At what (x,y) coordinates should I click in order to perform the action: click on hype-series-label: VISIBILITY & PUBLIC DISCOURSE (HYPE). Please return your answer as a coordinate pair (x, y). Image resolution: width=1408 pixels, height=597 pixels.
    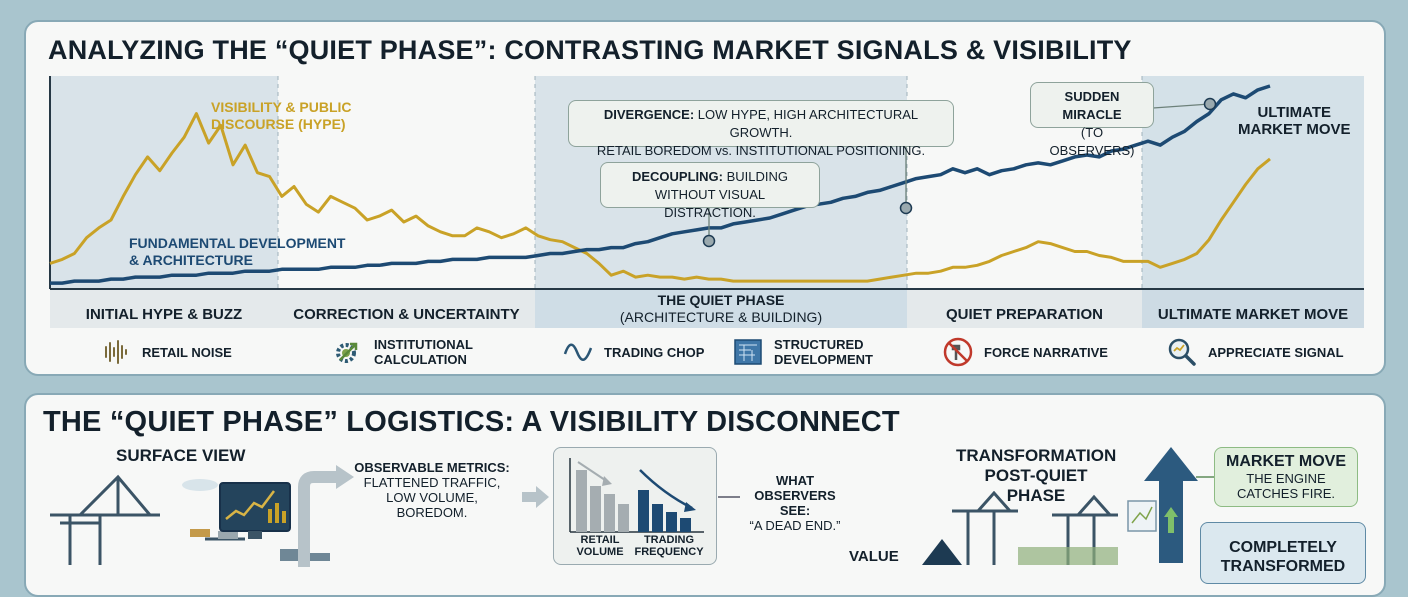
    Looking at the image, I should click on (281, 116).